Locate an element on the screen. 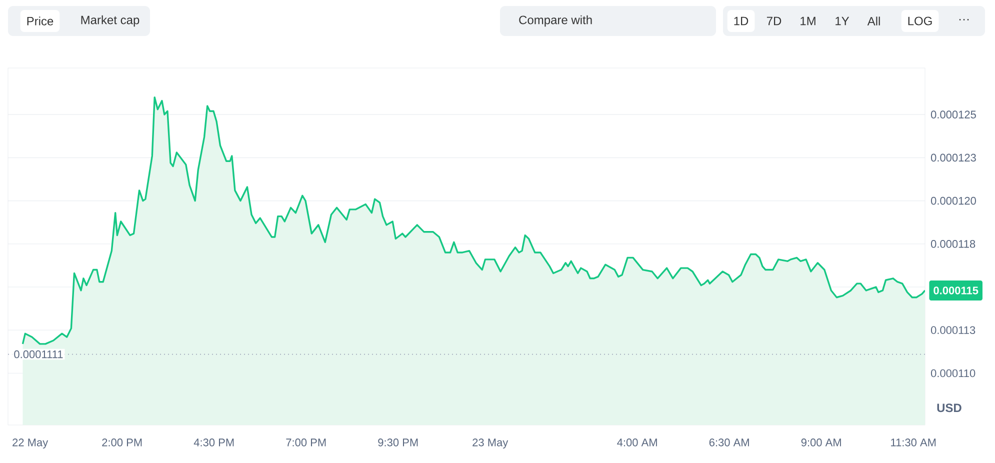  x-tick-label: 22 May is located at coordinates (30, 443).